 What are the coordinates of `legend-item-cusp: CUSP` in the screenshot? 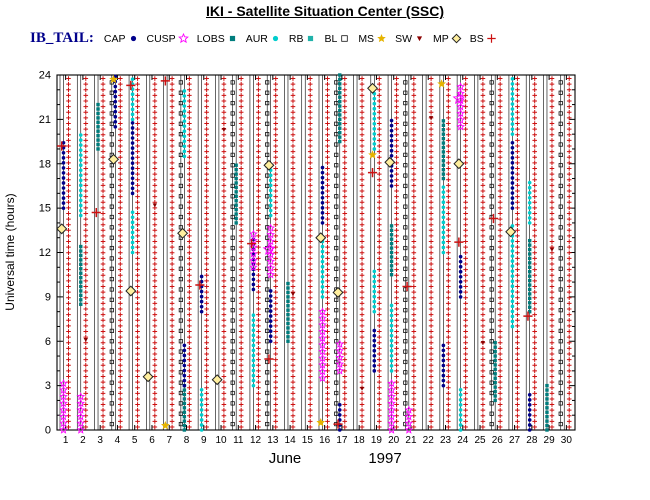 It's located at (168, 38).